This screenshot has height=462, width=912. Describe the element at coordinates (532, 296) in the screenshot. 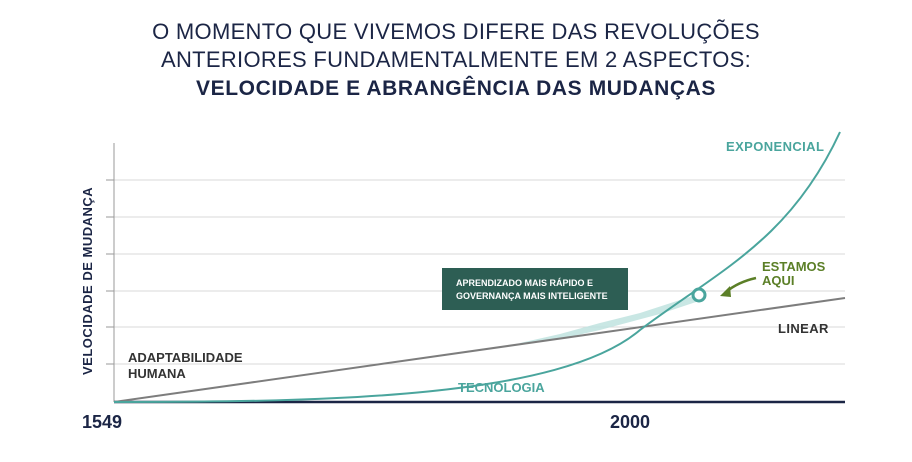

I see `callout-line-2: GOVERNANÇA MAIS INTELIGENTE` at that location.